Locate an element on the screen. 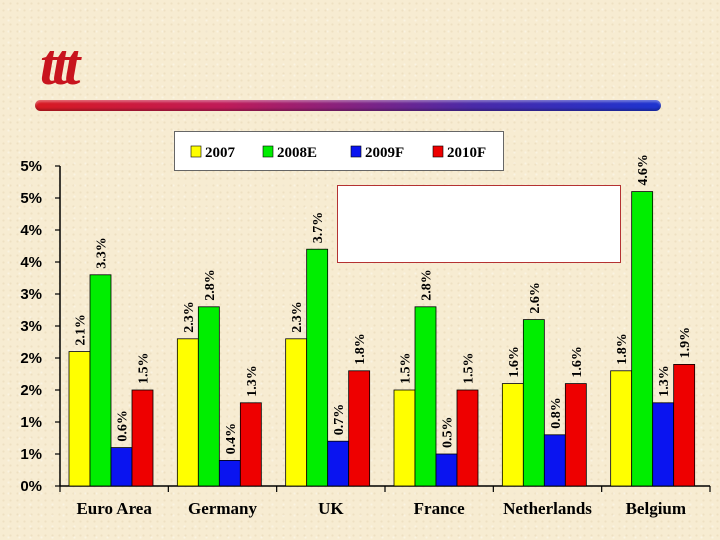 The image size is (720, 540). company-logo: ttt is located at coordinates (63, 63).